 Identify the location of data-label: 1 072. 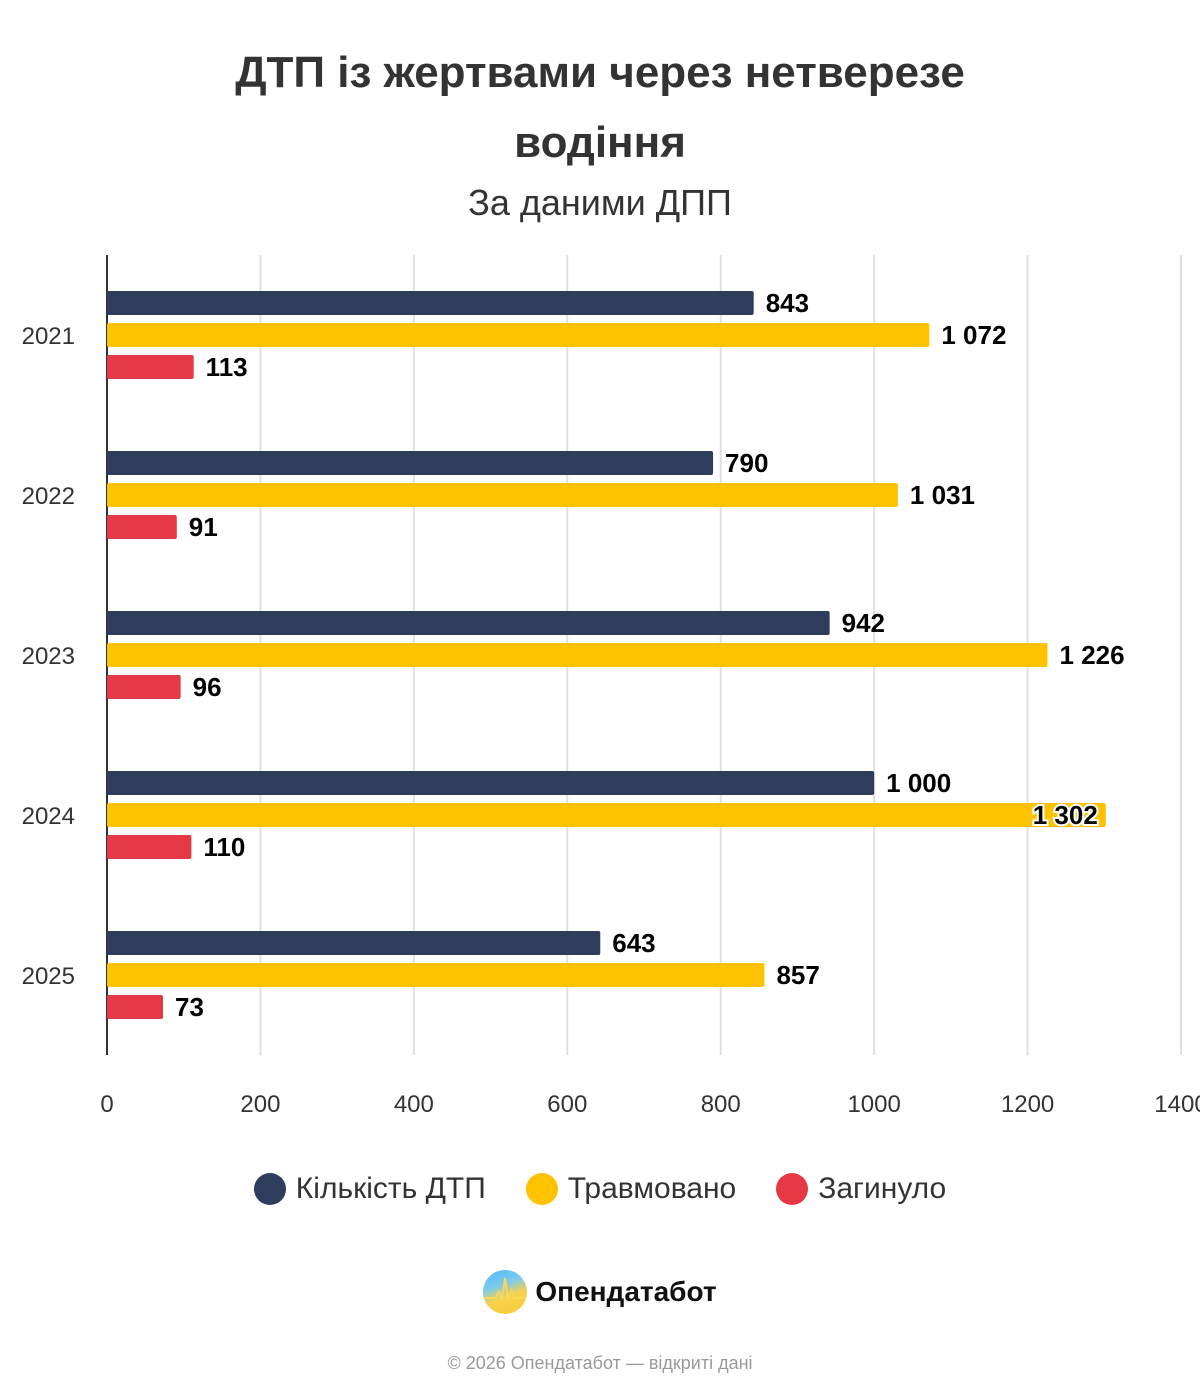
(973, 335).